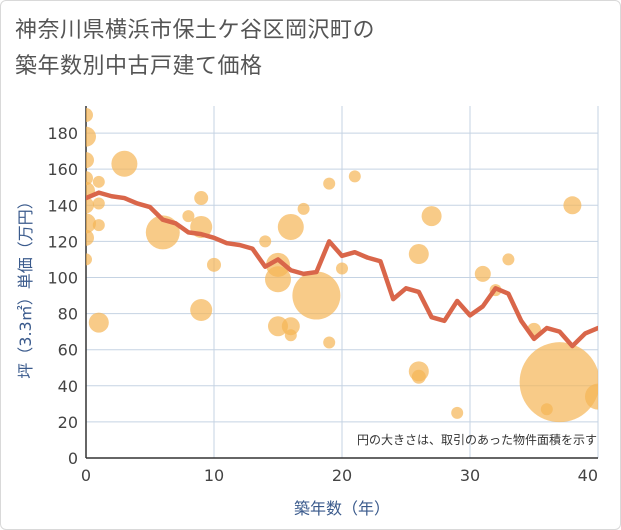 This screenshot has width=621, height=530. What do you see at coordinates (342, 508) in the screenshot?
I see `x-axis-title: 築年数（年）` at bounding box center [342, 508].